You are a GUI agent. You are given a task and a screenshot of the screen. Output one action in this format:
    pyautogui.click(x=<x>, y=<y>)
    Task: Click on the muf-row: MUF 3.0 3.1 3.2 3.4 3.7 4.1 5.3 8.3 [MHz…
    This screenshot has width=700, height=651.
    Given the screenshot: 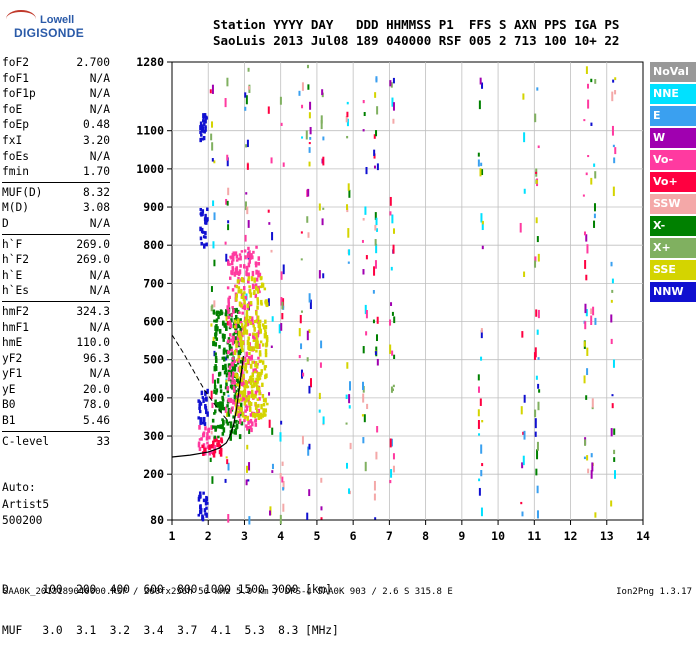 What is the action you would take?
    pyautogui.click(x=170, y=630)
    